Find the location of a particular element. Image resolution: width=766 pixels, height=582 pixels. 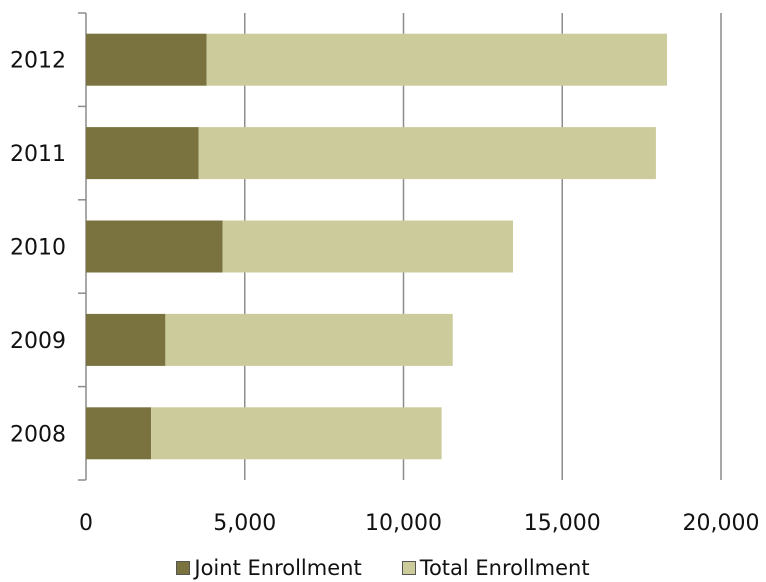

legend-label-joint-enrollment: Joint Enrollment is located at coordinates (278, 568).